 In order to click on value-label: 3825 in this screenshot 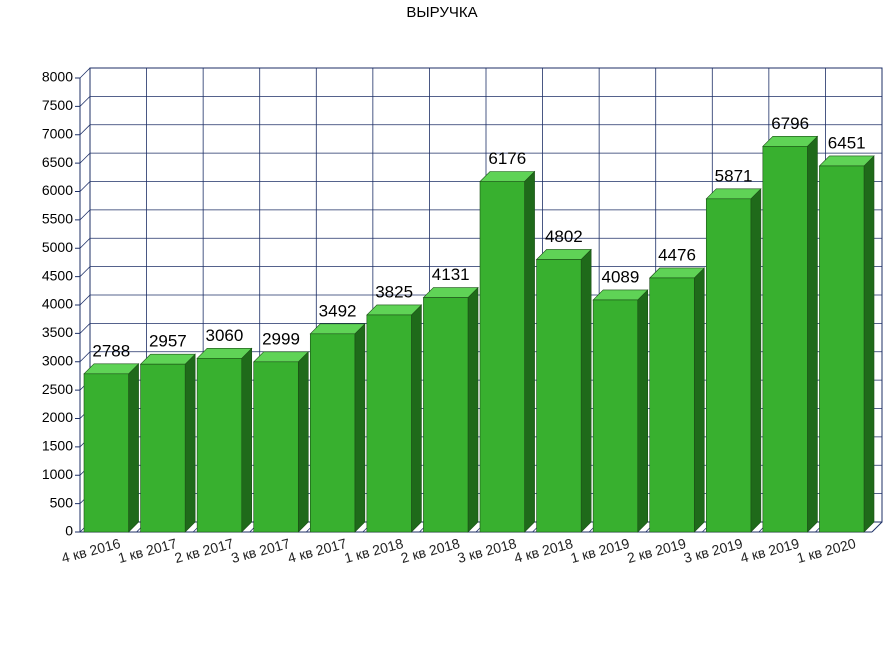, I will do `click(394, 291)`.